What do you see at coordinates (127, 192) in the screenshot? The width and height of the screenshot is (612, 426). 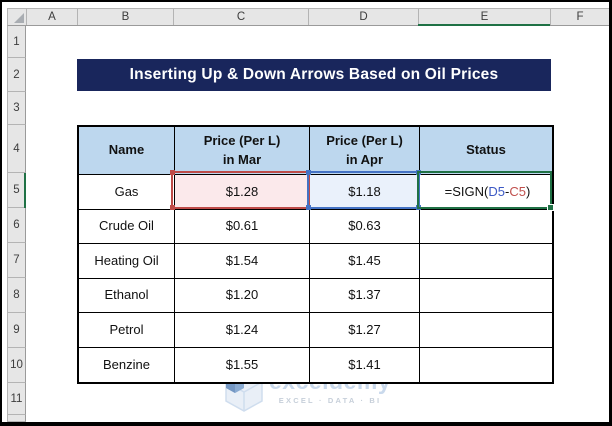 I see `cell-b5-name: Gas` at bounding box center [127, 192].